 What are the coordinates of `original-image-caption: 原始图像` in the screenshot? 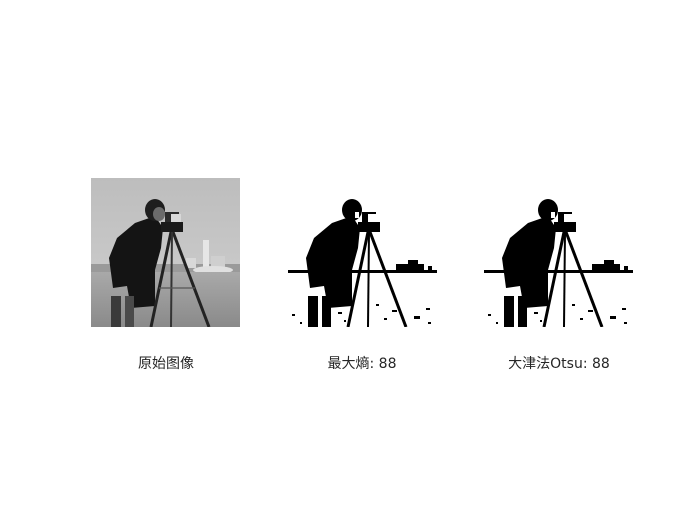 It's located at (166, 364).